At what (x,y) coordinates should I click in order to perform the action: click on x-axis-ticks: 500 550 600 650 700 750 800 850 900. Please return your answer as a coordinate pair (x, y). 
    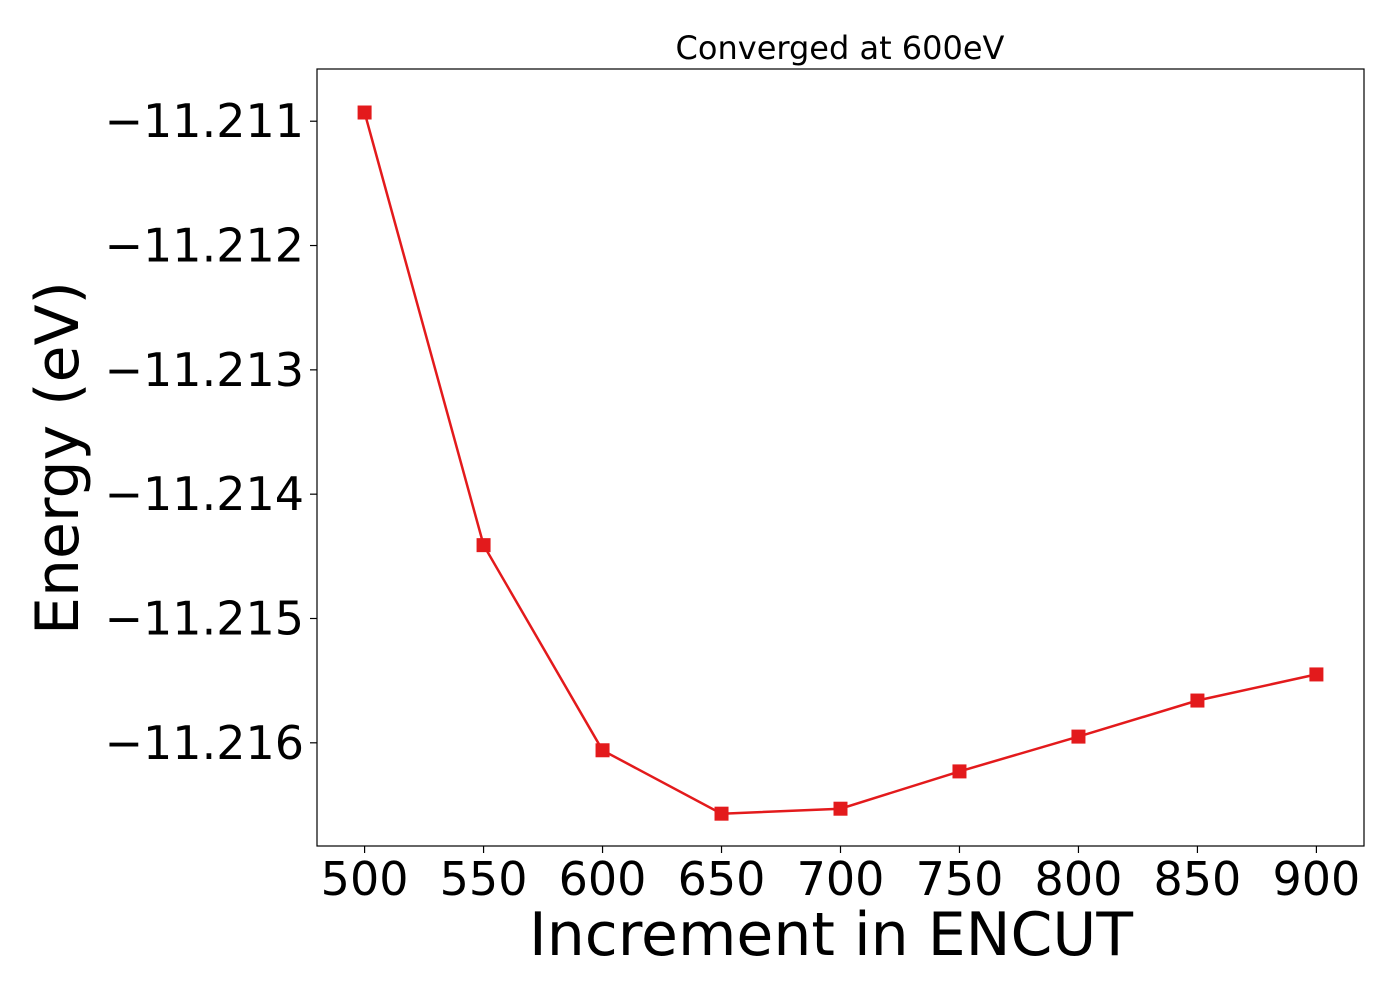
    Looking at the image, I should click on (841, 876).